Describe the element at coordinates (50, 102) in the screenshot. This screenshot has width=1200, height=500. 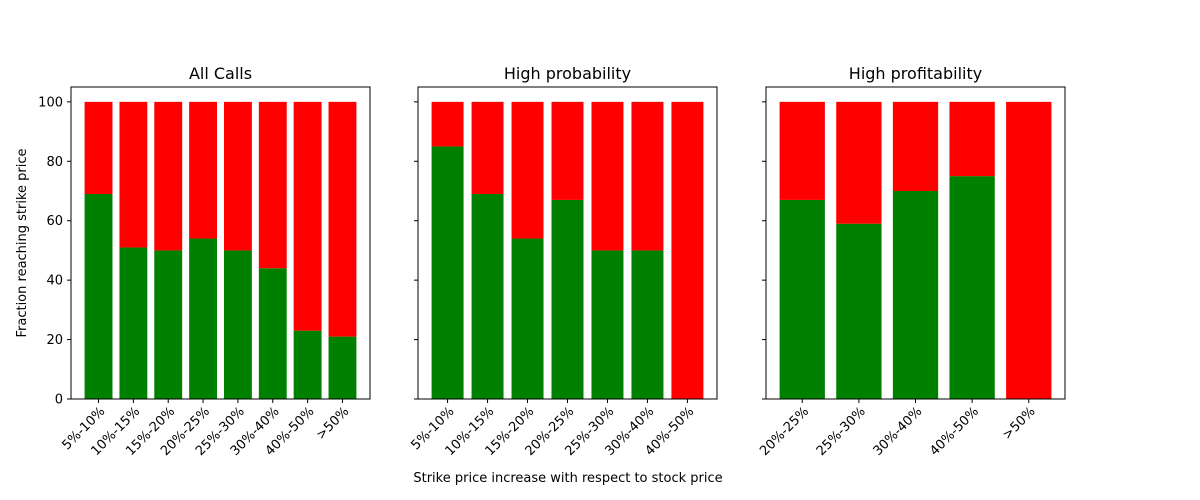
I see `y-tick-label: 100` at that location.